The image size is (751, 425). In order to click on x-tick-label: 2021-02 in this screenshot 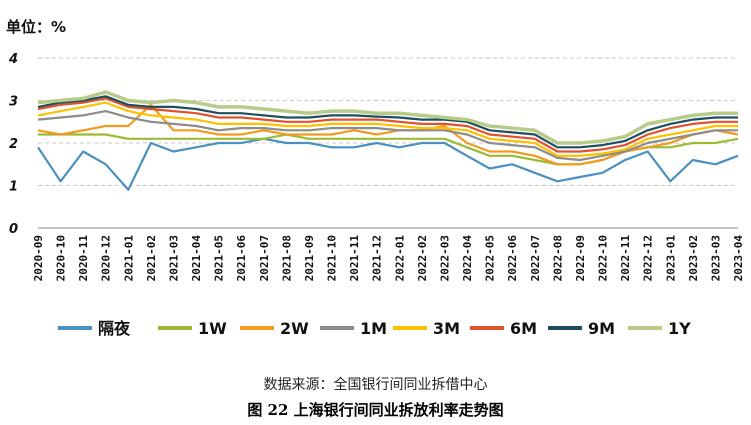, I will do `click(151, 258)`.